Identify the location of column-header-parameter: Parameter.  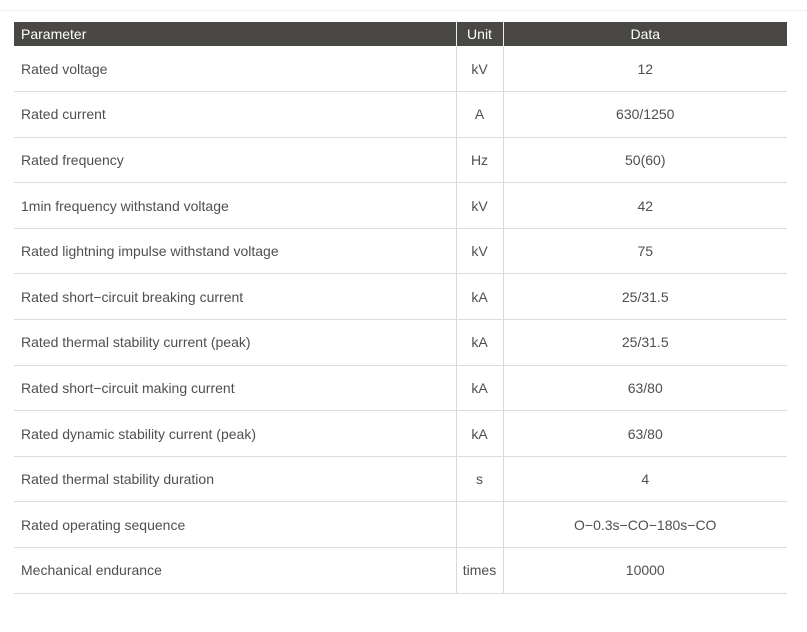
(235, 34).